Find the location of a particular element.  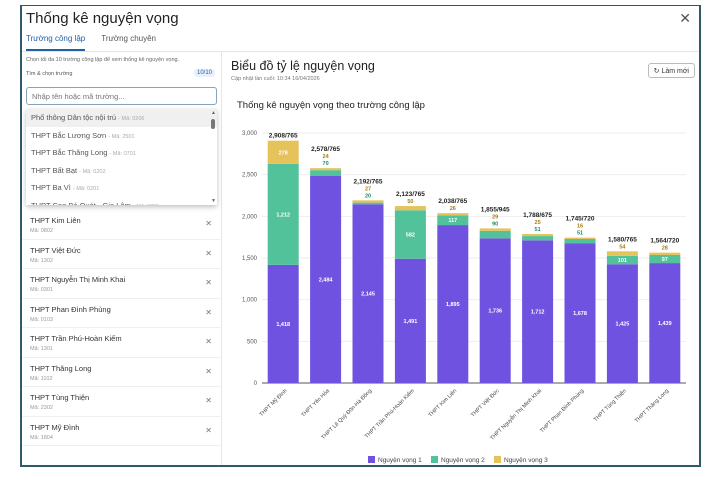

dropdown-option: THPT Bắc Lương Sơn - Mã: 2501 is located at coordinates (121, 136).